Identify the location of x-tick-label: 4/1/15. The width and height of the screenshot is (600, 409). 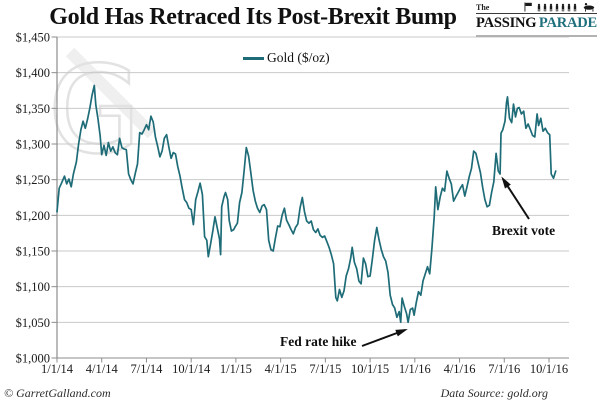
(281, 369).